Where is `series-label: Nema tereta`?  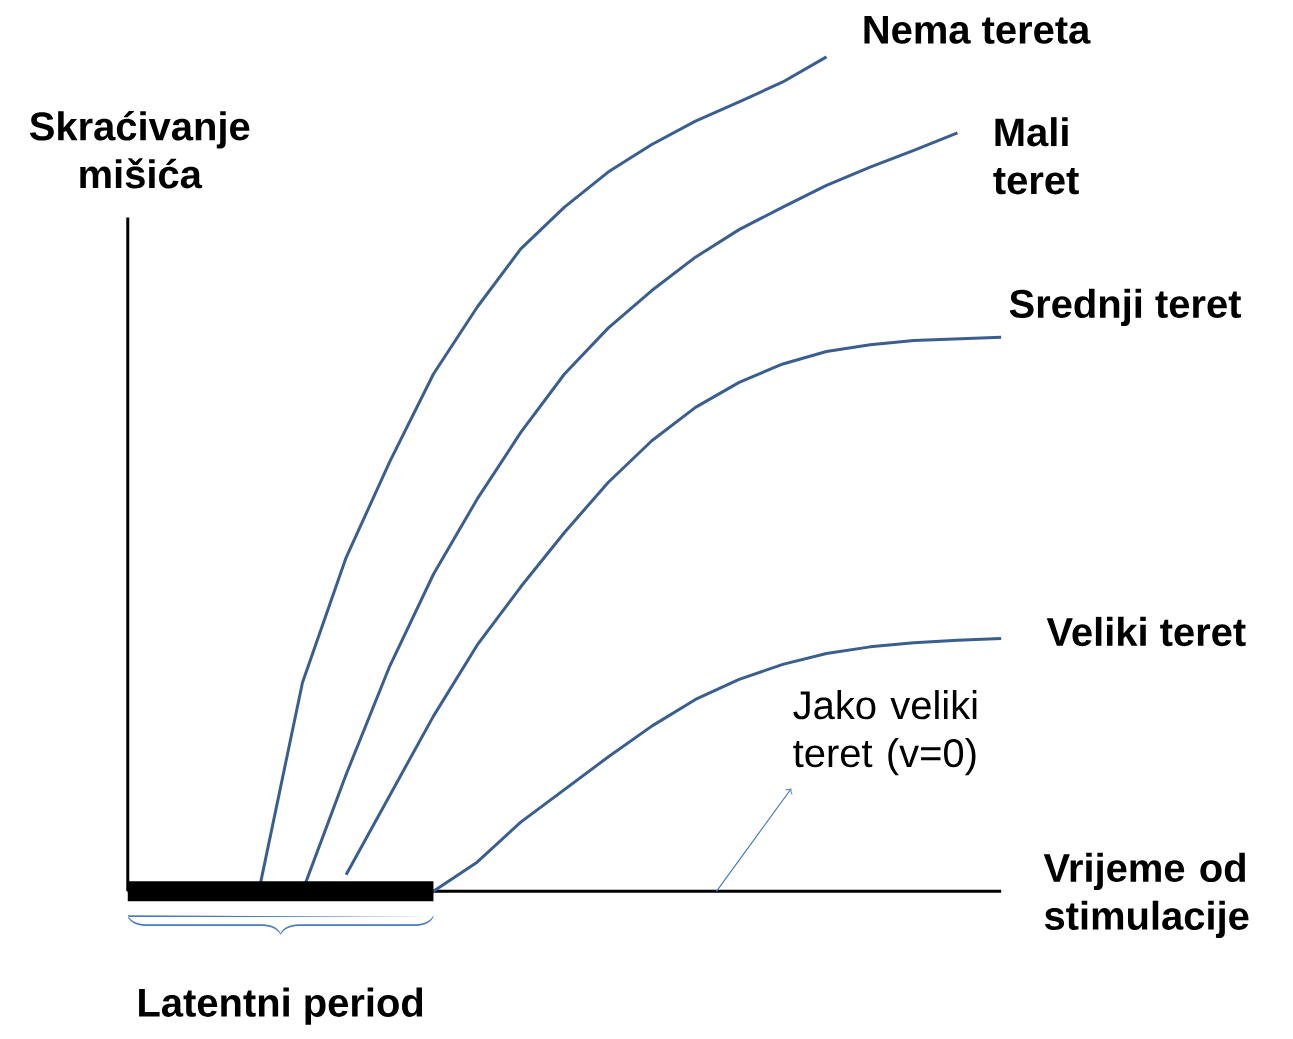 series-label: Nema tereta is located at coordinates (977, 29).